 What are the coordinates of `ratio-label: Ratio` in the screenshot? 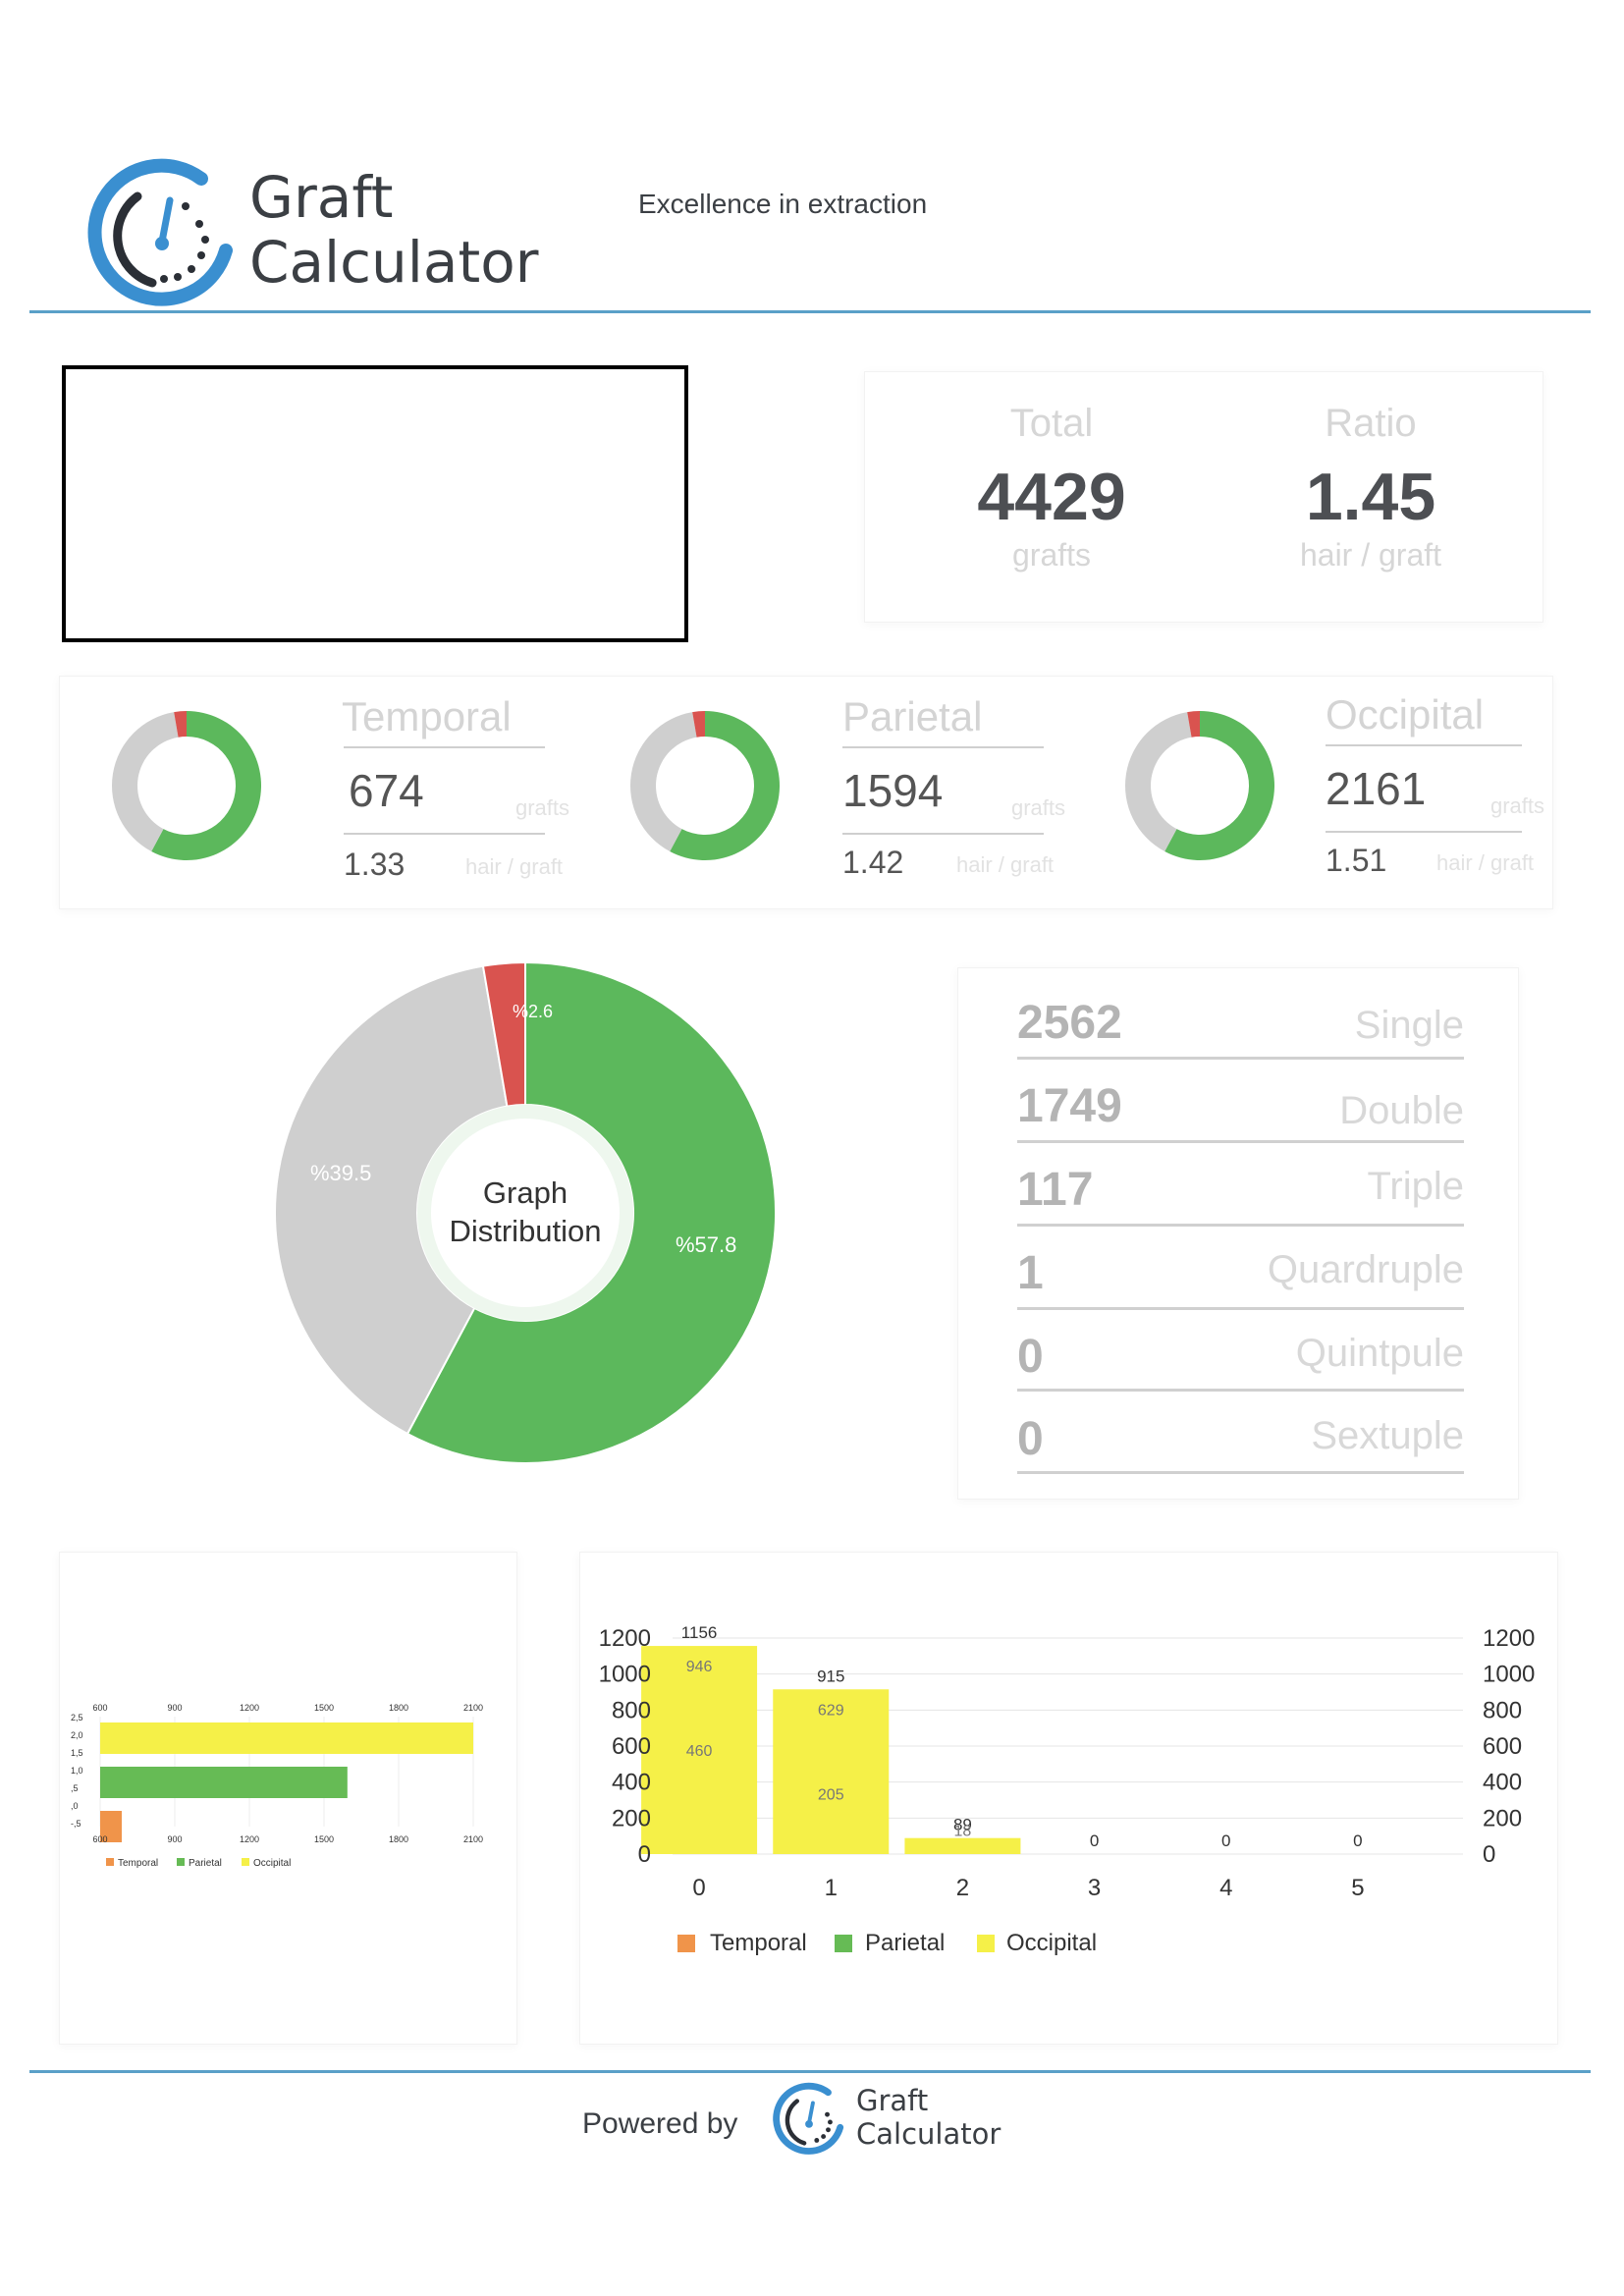 It's located at (1371, 423).